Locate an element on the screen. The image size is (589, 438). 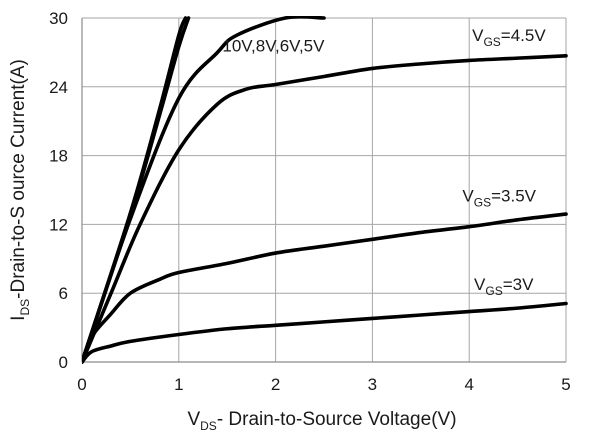
y-tick-label: 6 is located at coordinates (63, 293).